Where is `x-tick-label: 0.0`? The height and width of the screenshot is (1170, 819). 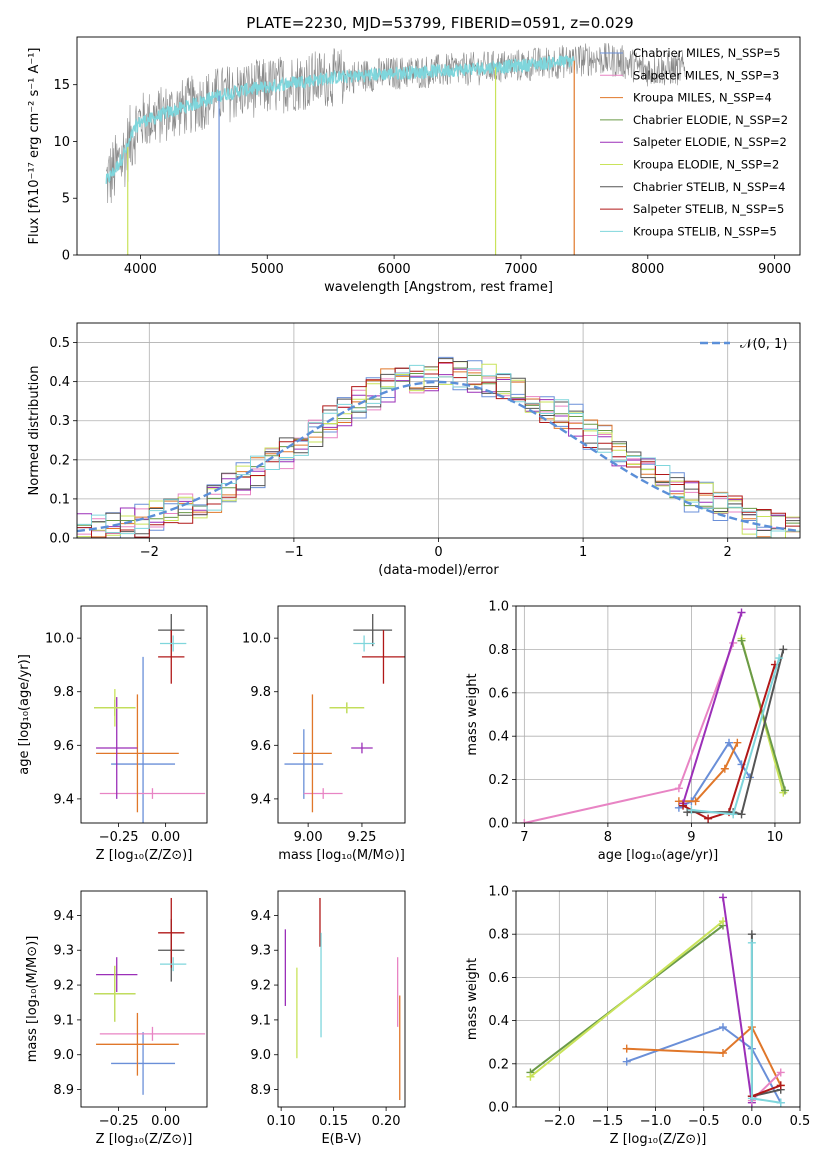
x-tick-label: 0.0 is located at coordinates (752, 1121).